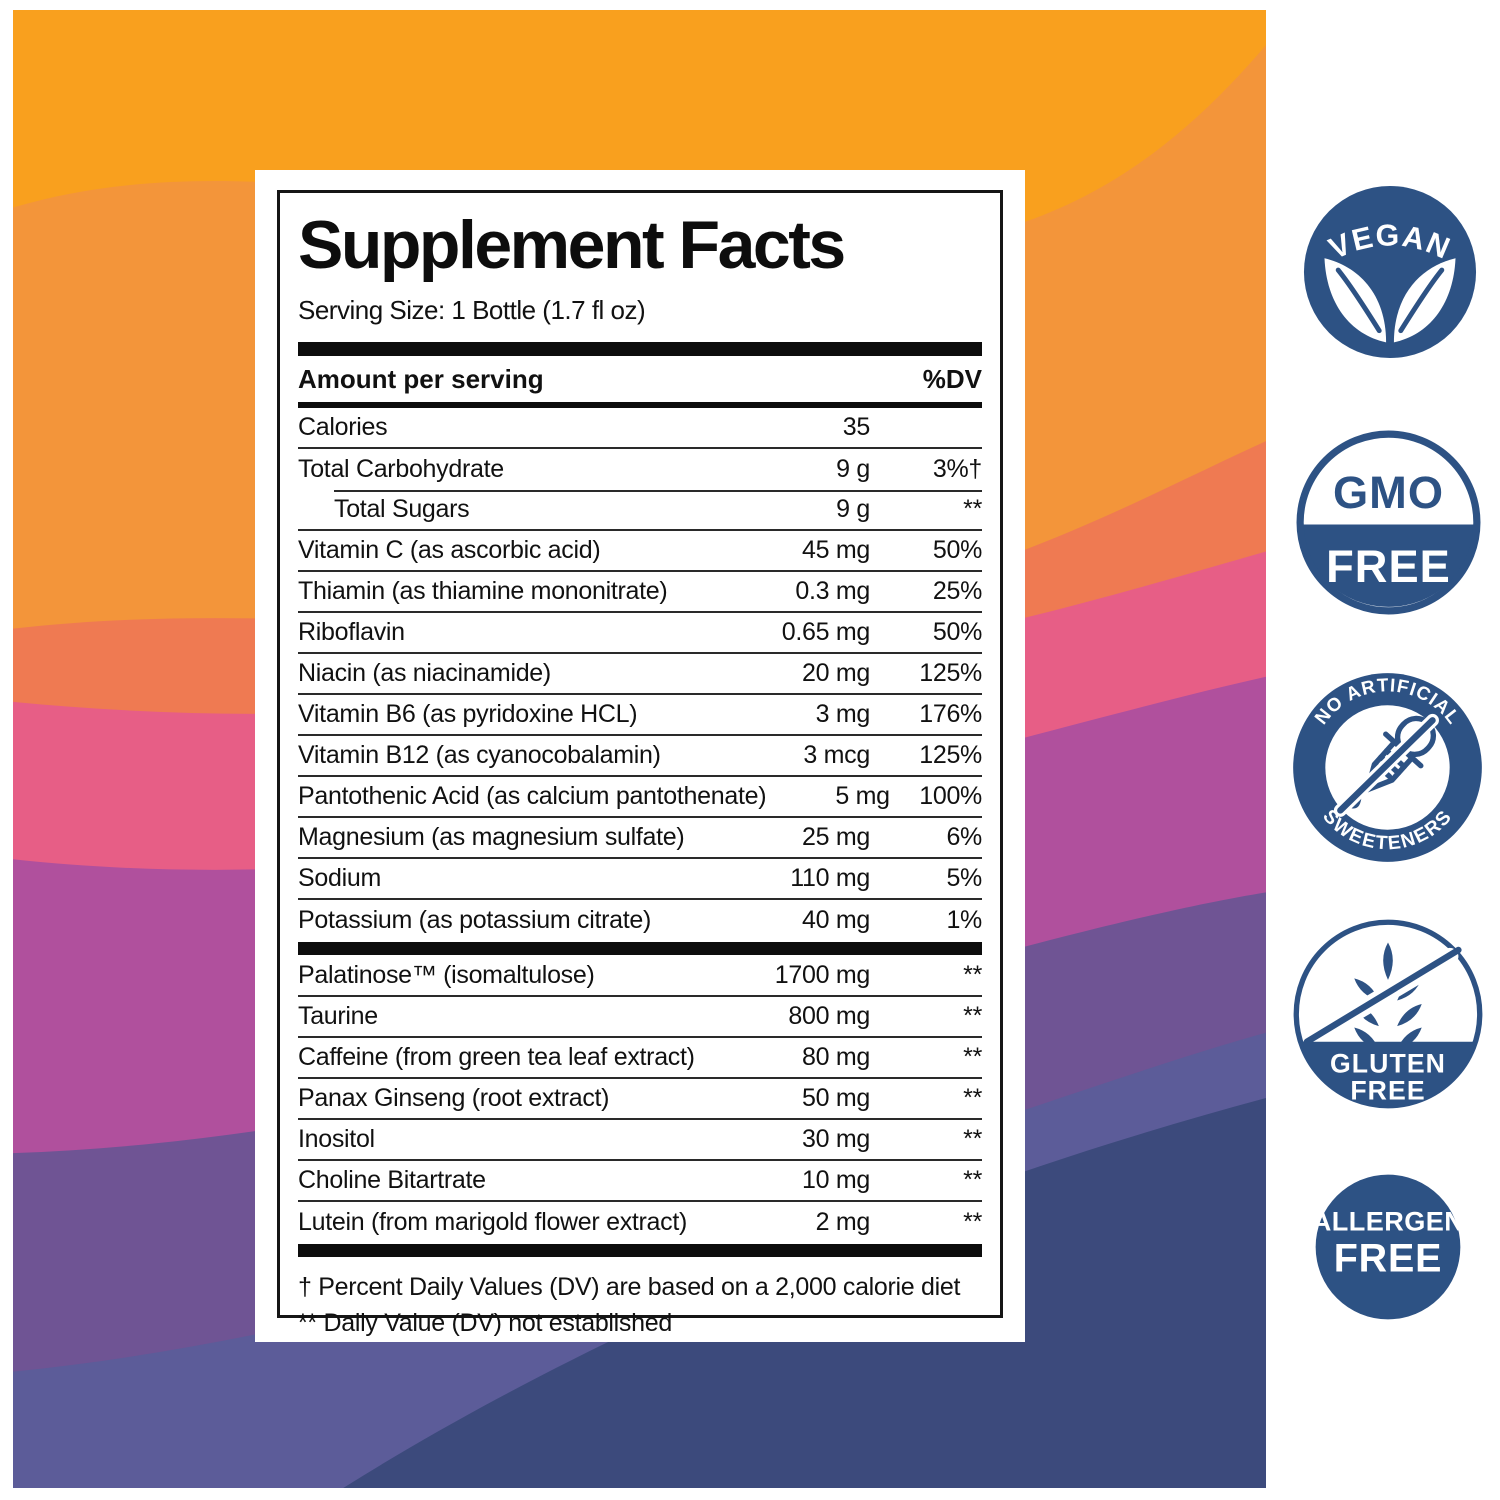 The height and width of the screenshot is (1500, 1500). What do you see at coordinates (479, 755) in the screenshot?
I see `nutrient-name: Vitamin B12 (as cyanocobalamin)` at bounding box center [479, 755].